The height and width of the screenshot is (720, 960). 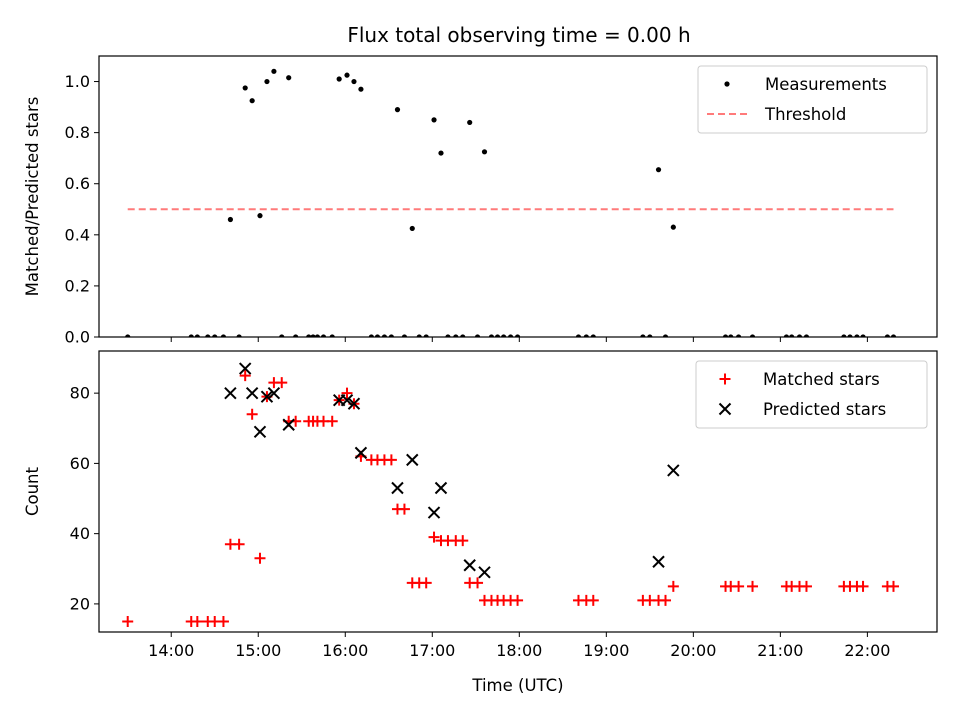 What do you see at coordinates (80, 463) in the screenshot?
I see `y-tick-label: 60` at bounding box center [80, 463].